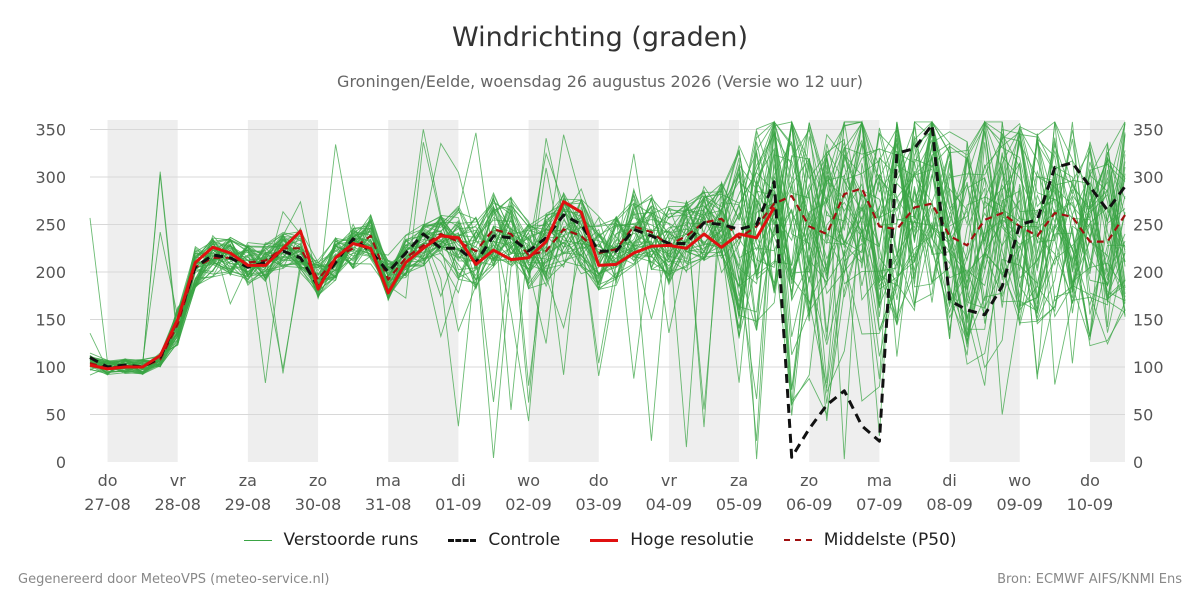 Image resolution: width=1200 pixels, height=600 pixels. Describe the element at coordinates (50, 320) in the screenshot. I see `y-tick-label-left: 150` at that location.